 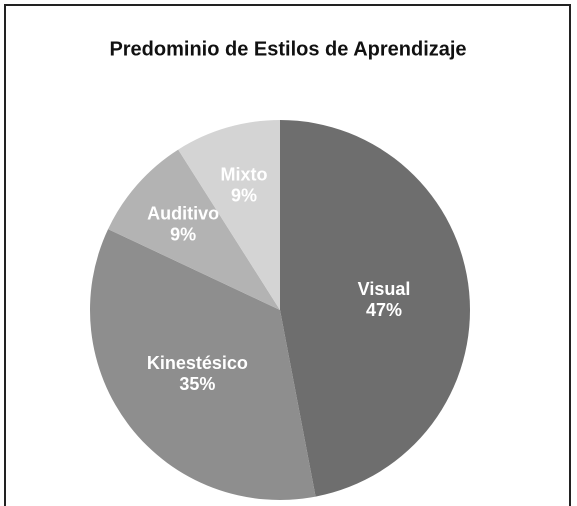 What do you see at coordinates (197, 363) in the screenshot?
I see `slice-label: Kinestésico` at bounding box center [197, 363].